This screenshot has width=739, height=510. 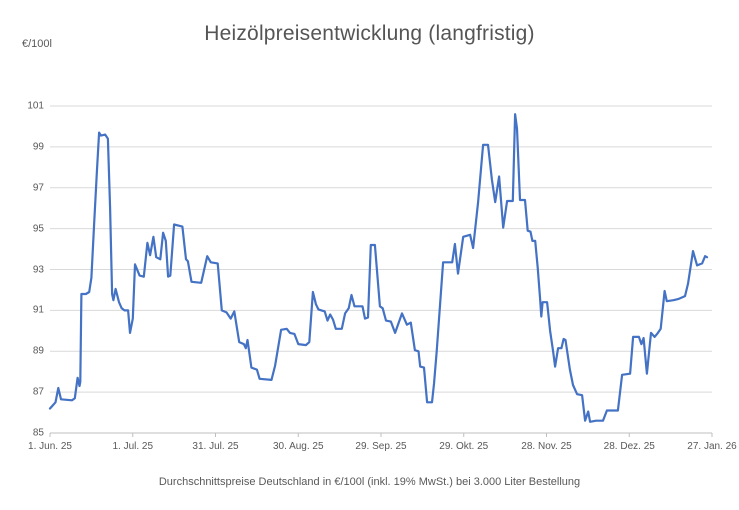 I want to click on y-tick-label: 87, so click(x=38, y=392).